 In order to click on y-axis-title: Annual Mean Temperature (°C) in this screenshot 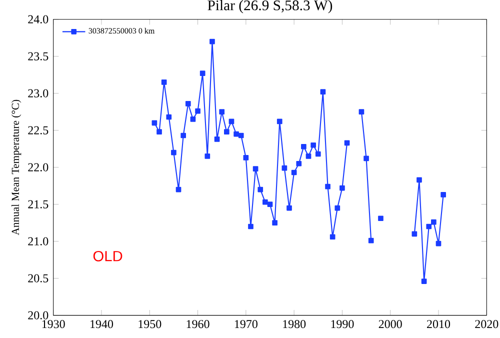, I will do `click(16, 168)`.